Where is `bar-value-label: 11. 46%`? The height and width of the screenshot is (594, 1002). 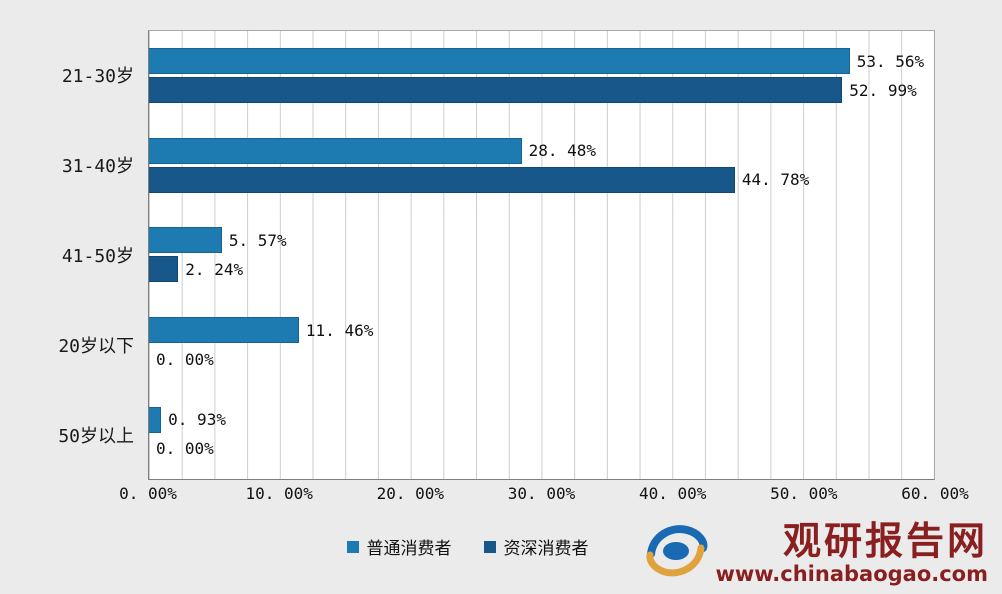 bar-value-label: 11. 46% is located at coordinates (339, 330).